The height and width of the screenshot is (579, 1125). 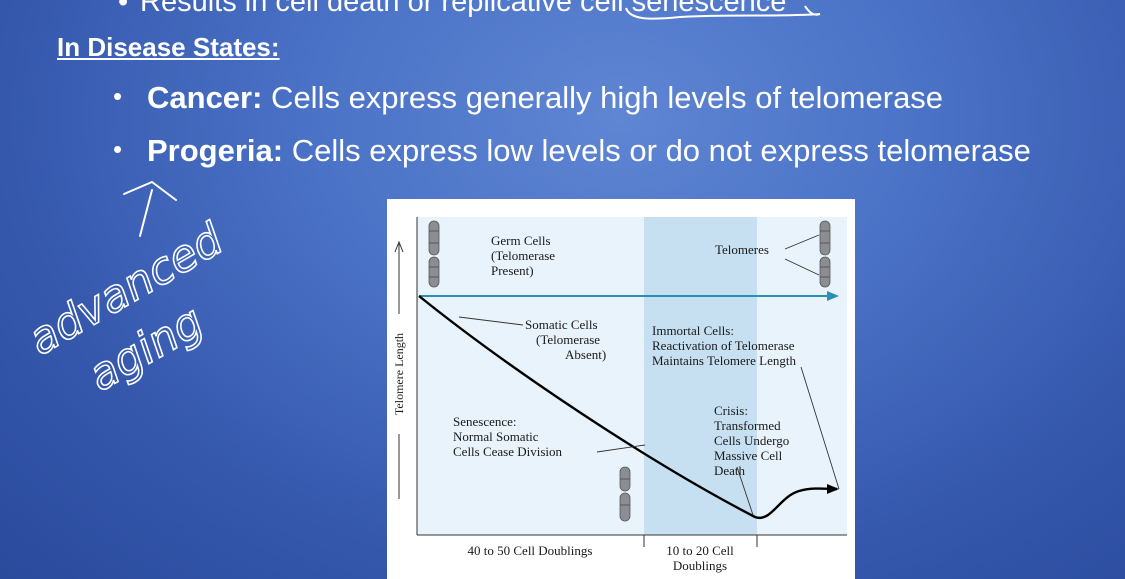 What do you see at coordinates (205, 97) in the screenshot?
I see `bullet-term: Cancer:` at bounding box center [205, 97].